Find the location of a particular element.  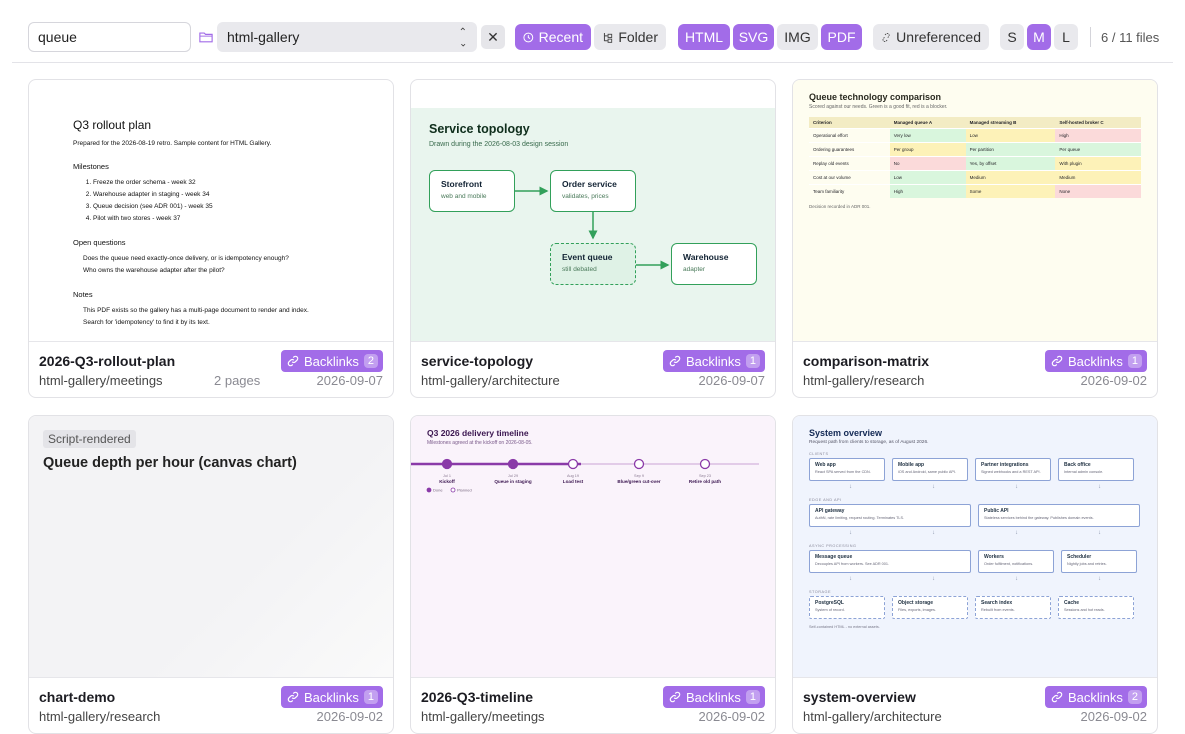

card-path: html-gallery/meetings is located at coordinates (101, 380).